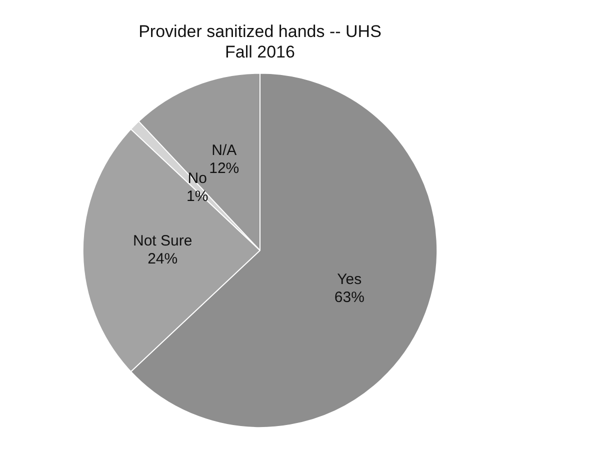 The height and width of the screenshot is (458, 600). I want to click on chart-title: Provider sanitized hands -- UHS, so click(260, 31).